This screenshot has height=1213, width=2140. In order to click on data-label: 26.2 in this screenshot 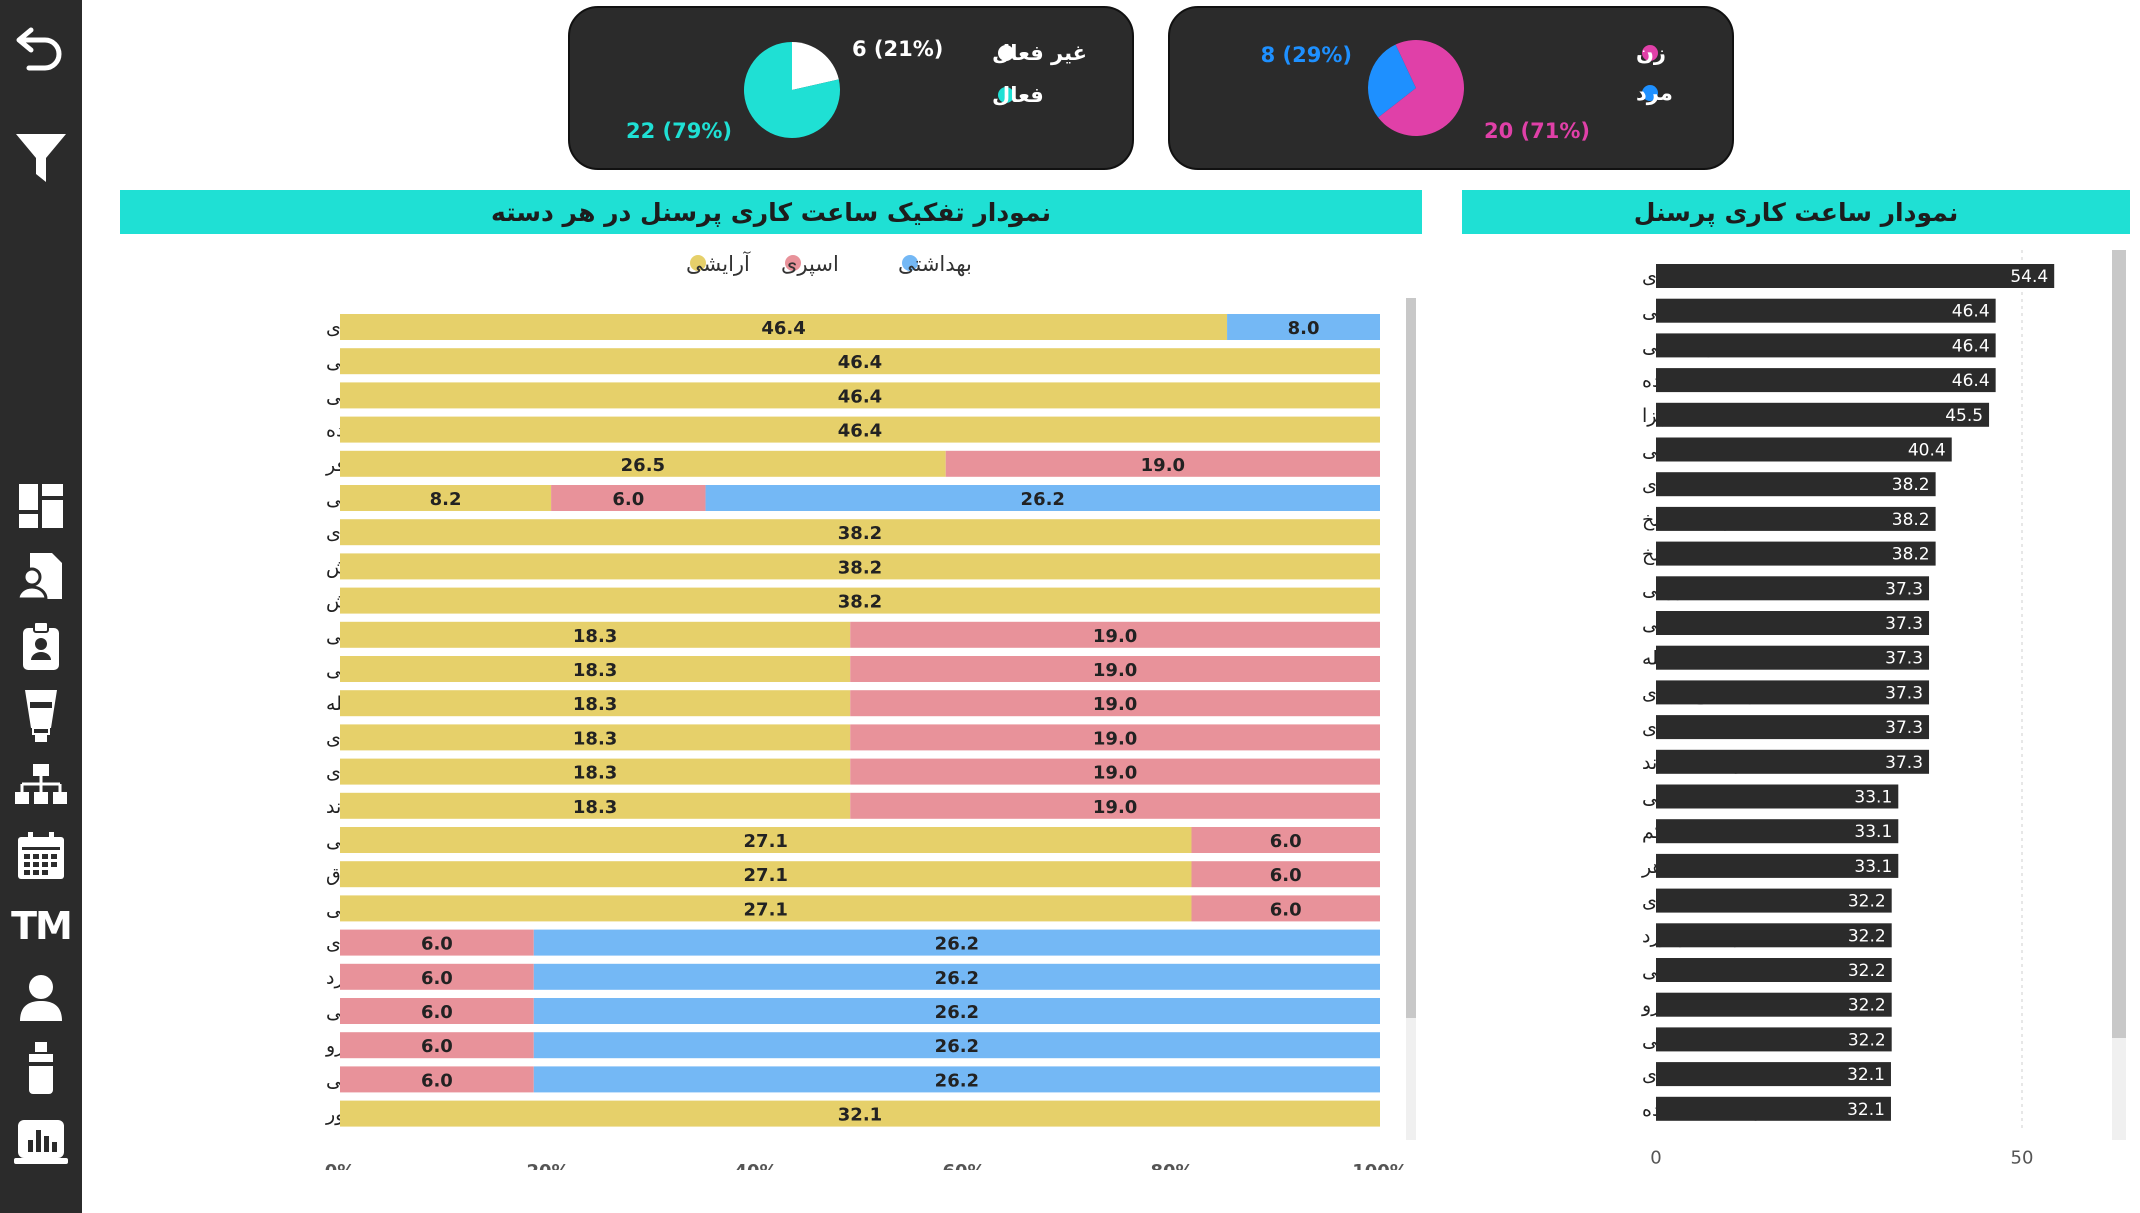, I will do `click(957, 1046)`.